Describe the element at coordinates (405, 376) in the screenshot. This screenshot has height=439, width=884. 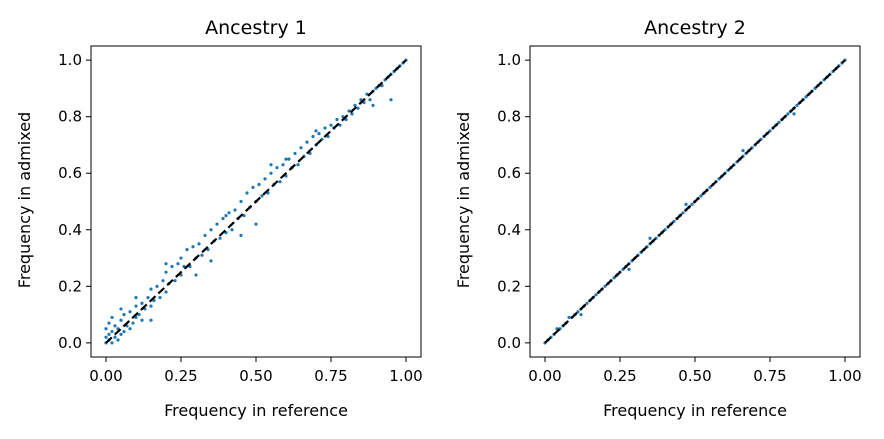
I see `x-tick-label: 1.00` at that location.